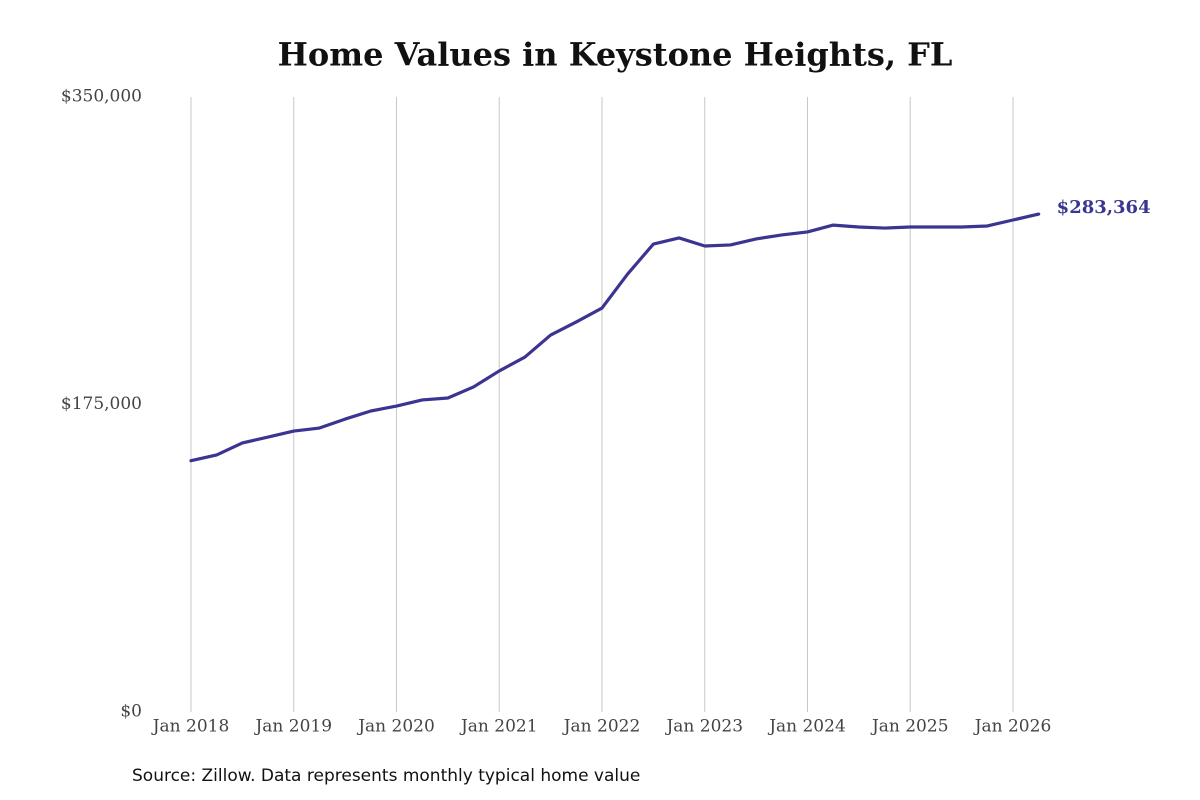 This screenshot has height=800, width=1200. Describe the element at coordinates (615, 55) in the screenshot. I see `chart-title: Home Values in Keystone Heights, FL` at that location.